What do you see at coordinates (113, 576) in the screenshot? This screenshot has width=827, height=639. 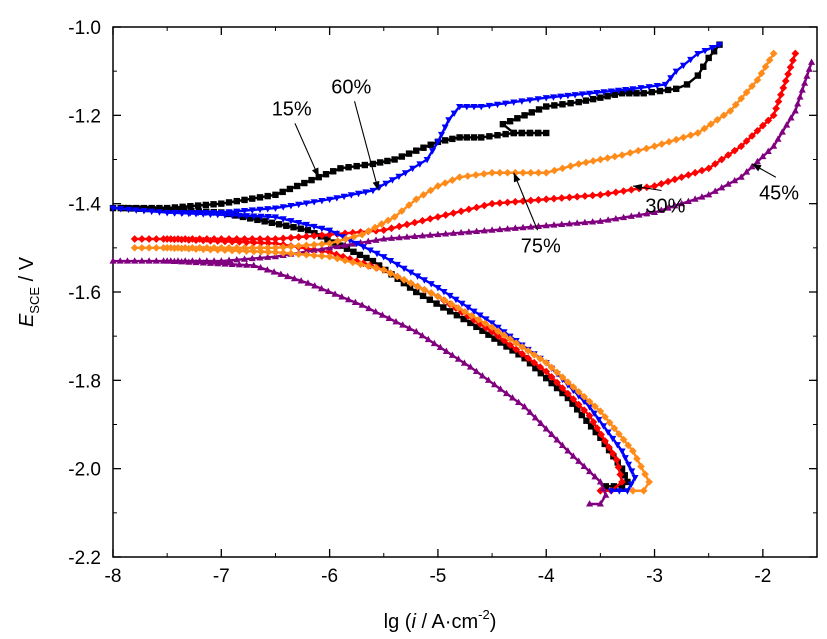 I see `x-tick-label: -8` at bounding box center [113, 576].